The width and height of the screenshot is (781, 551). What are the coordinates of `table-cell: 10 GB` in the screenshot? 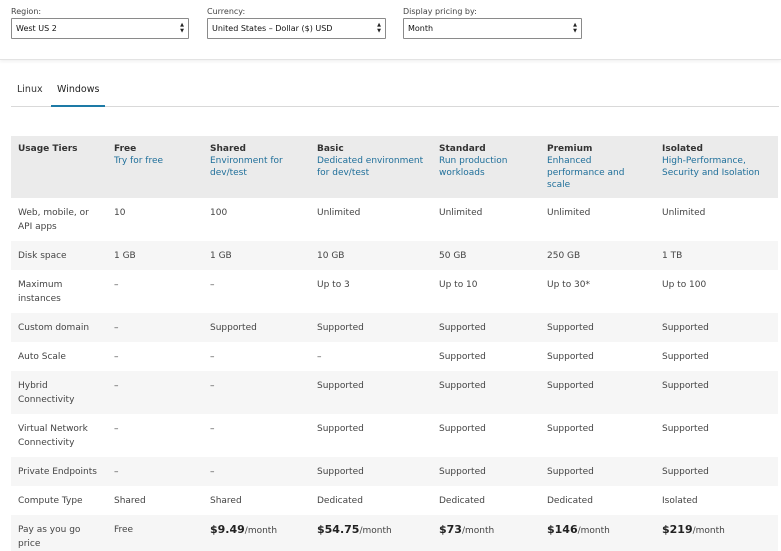 It's located at (371, 255).